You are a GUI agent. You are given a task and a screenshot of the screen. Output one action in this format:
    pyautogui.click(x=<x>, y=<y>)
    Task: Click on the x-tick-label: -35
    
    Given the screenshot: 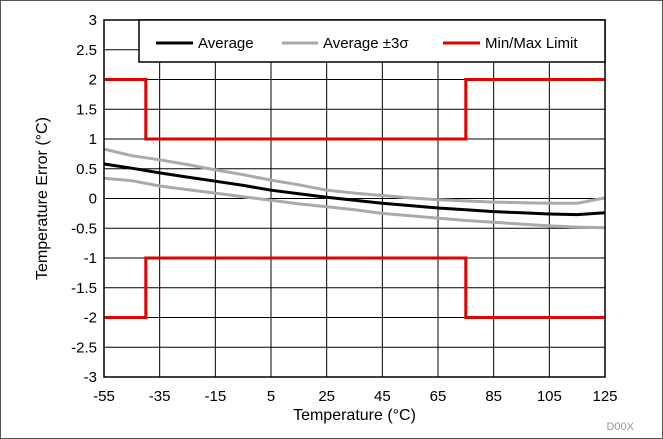 What is the action you would take?
    pyautogui.click(x=160, y=396)
    